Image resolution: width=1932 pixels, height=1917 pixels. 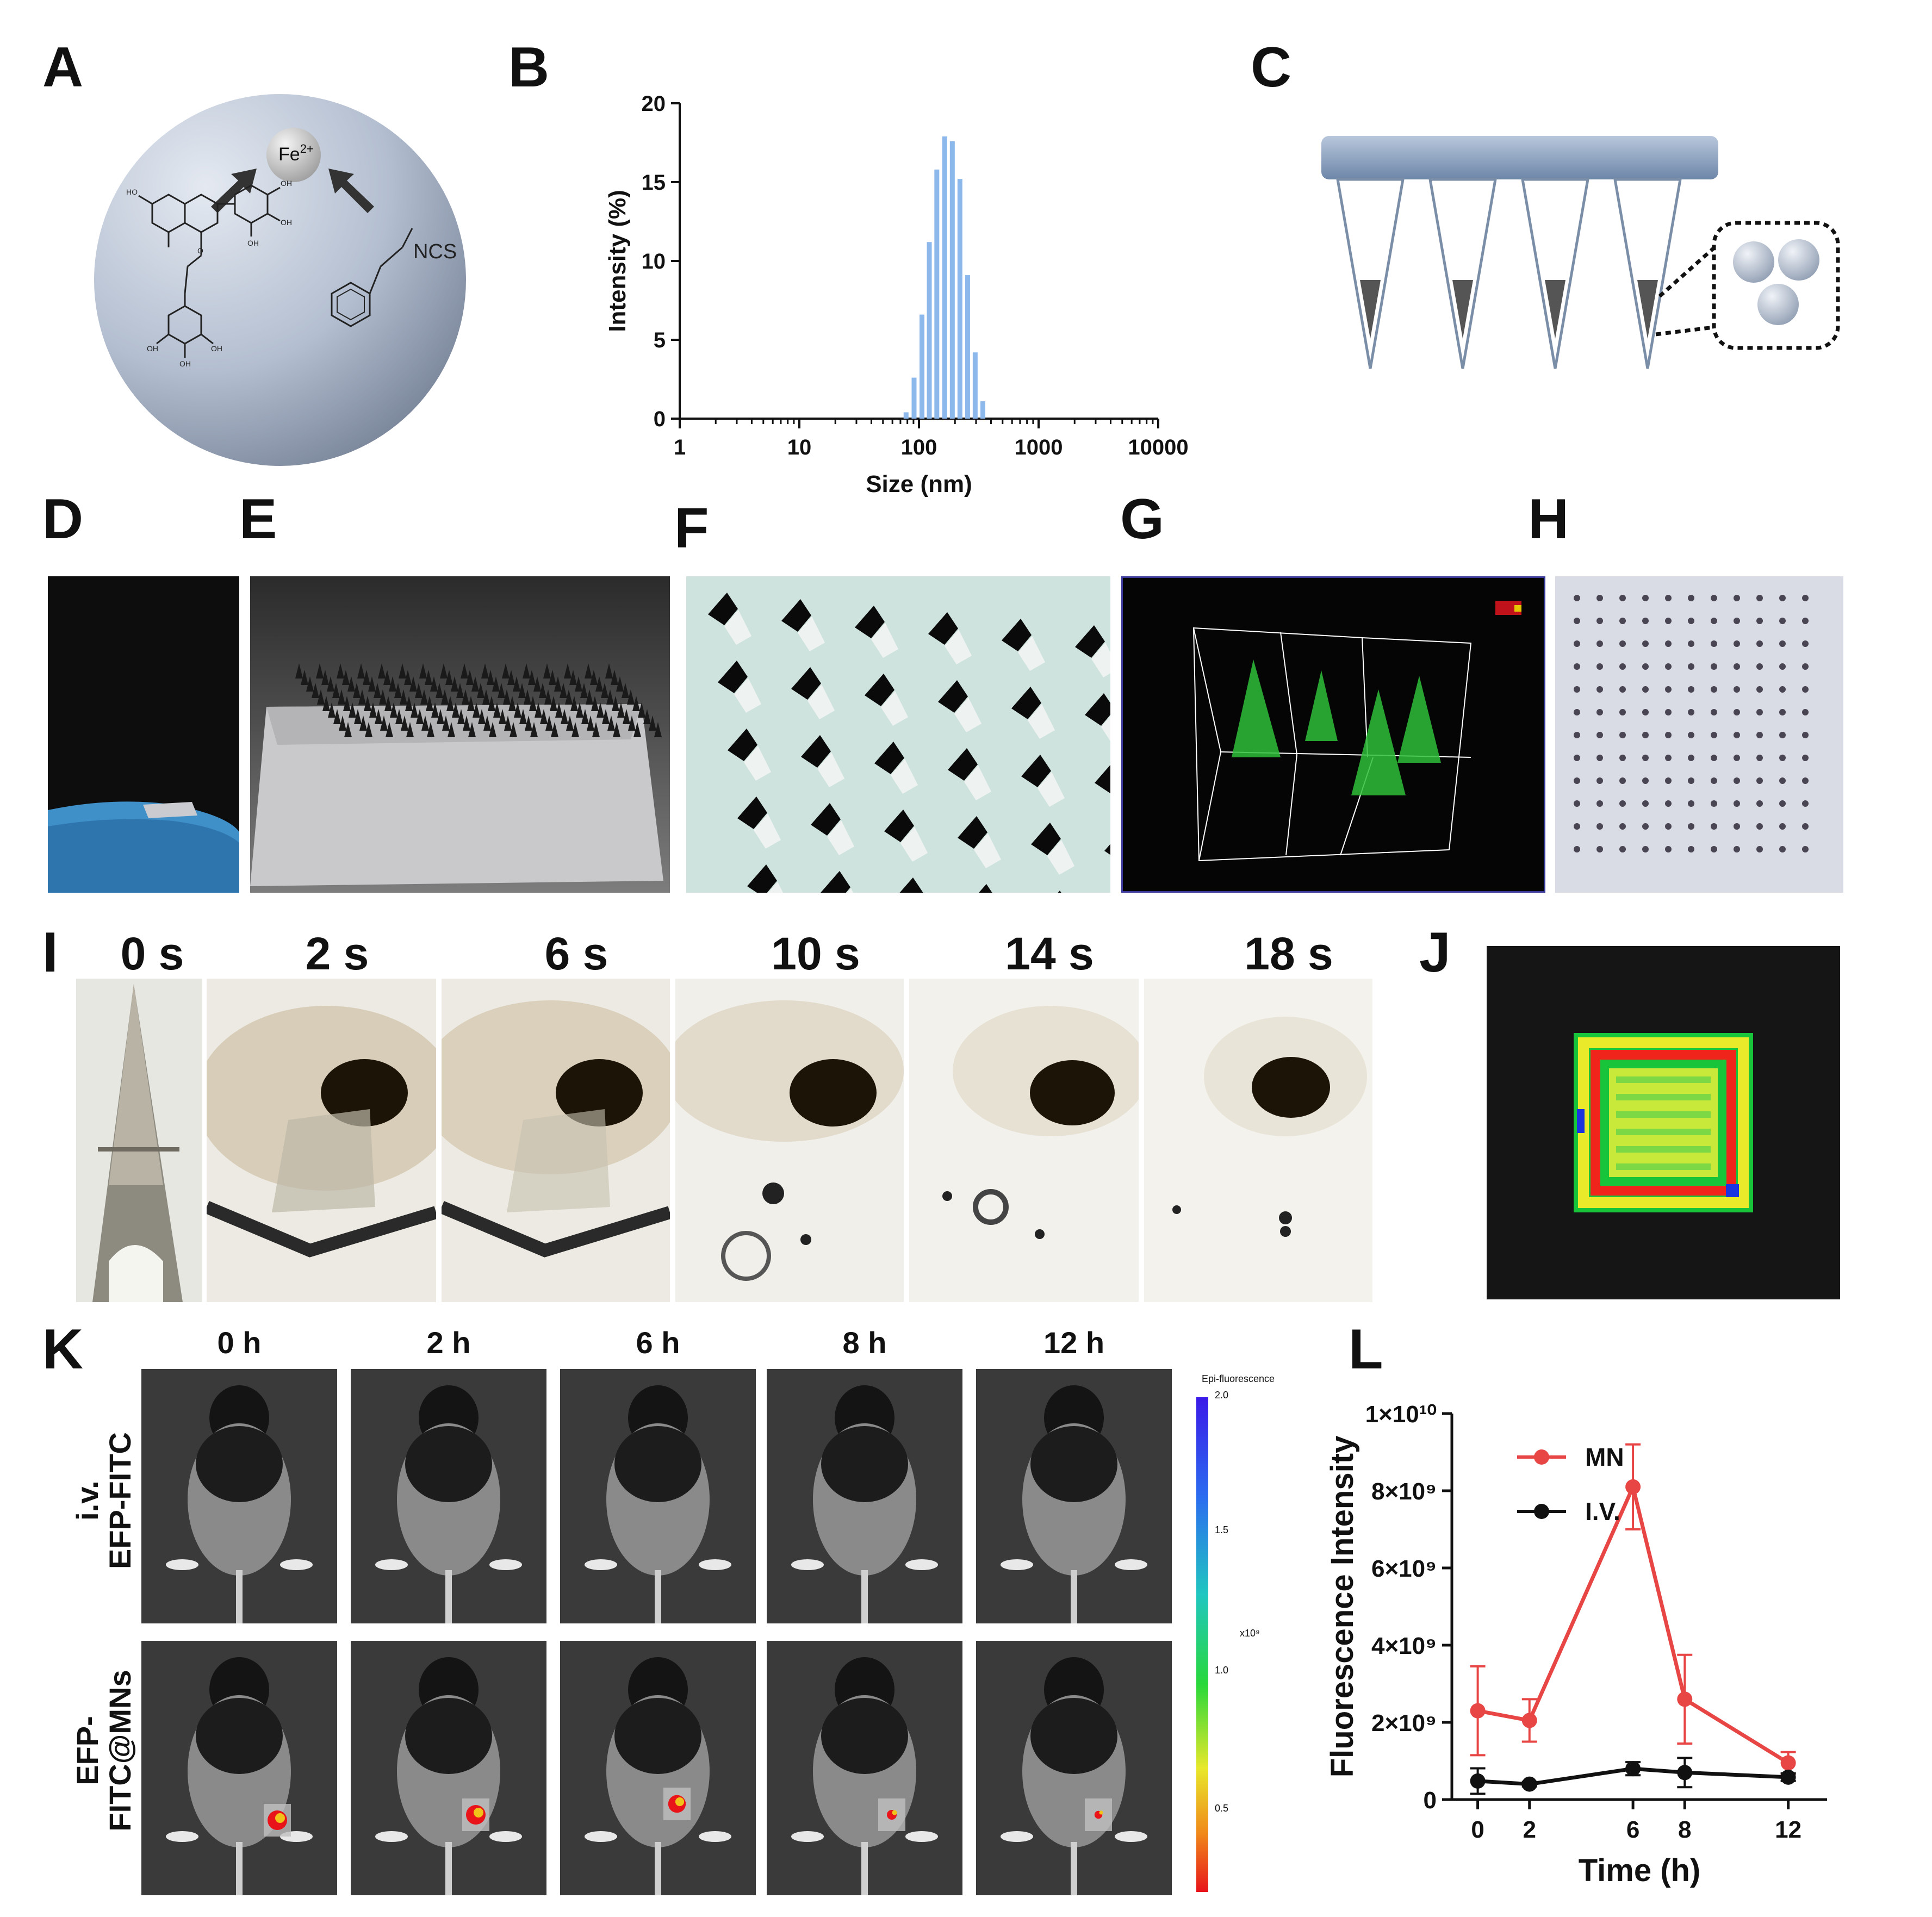 I want to click on time-label-6s: 6 s, so click(x=576, y=953).